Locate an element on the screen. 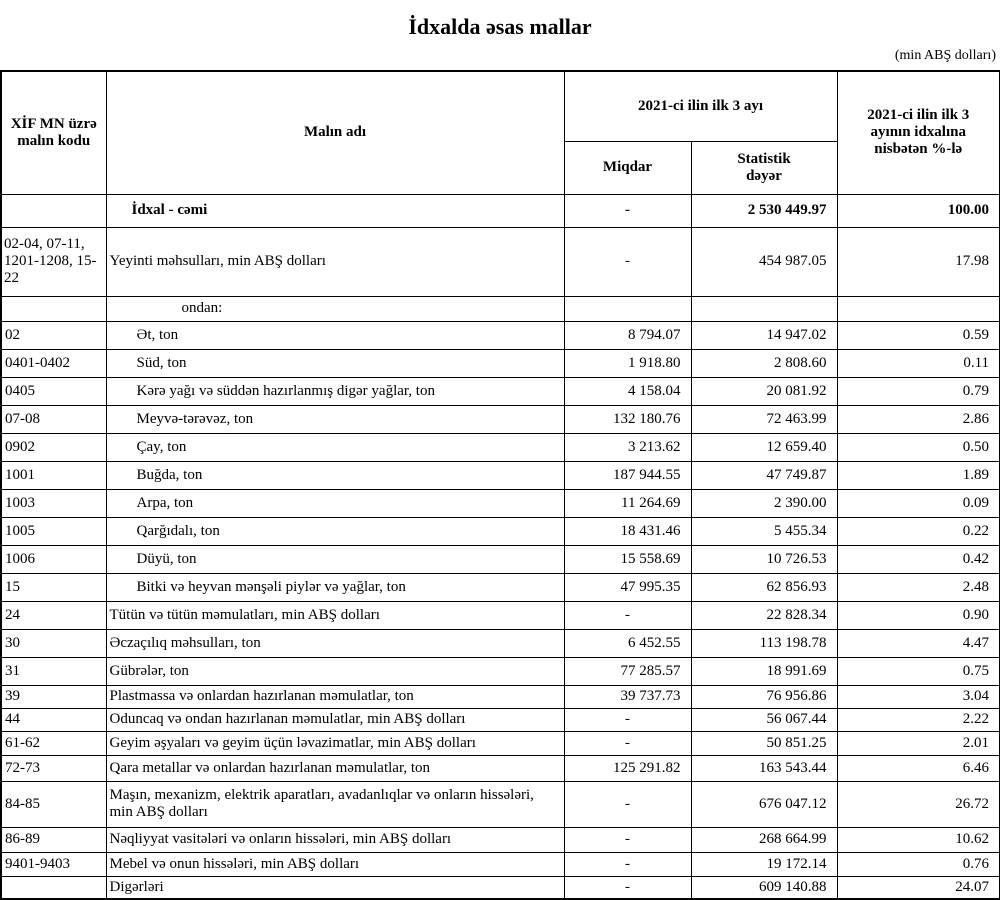 The image size is (1000, 900). value-cell: 10 726.53 is located at coordinates (764, 559).